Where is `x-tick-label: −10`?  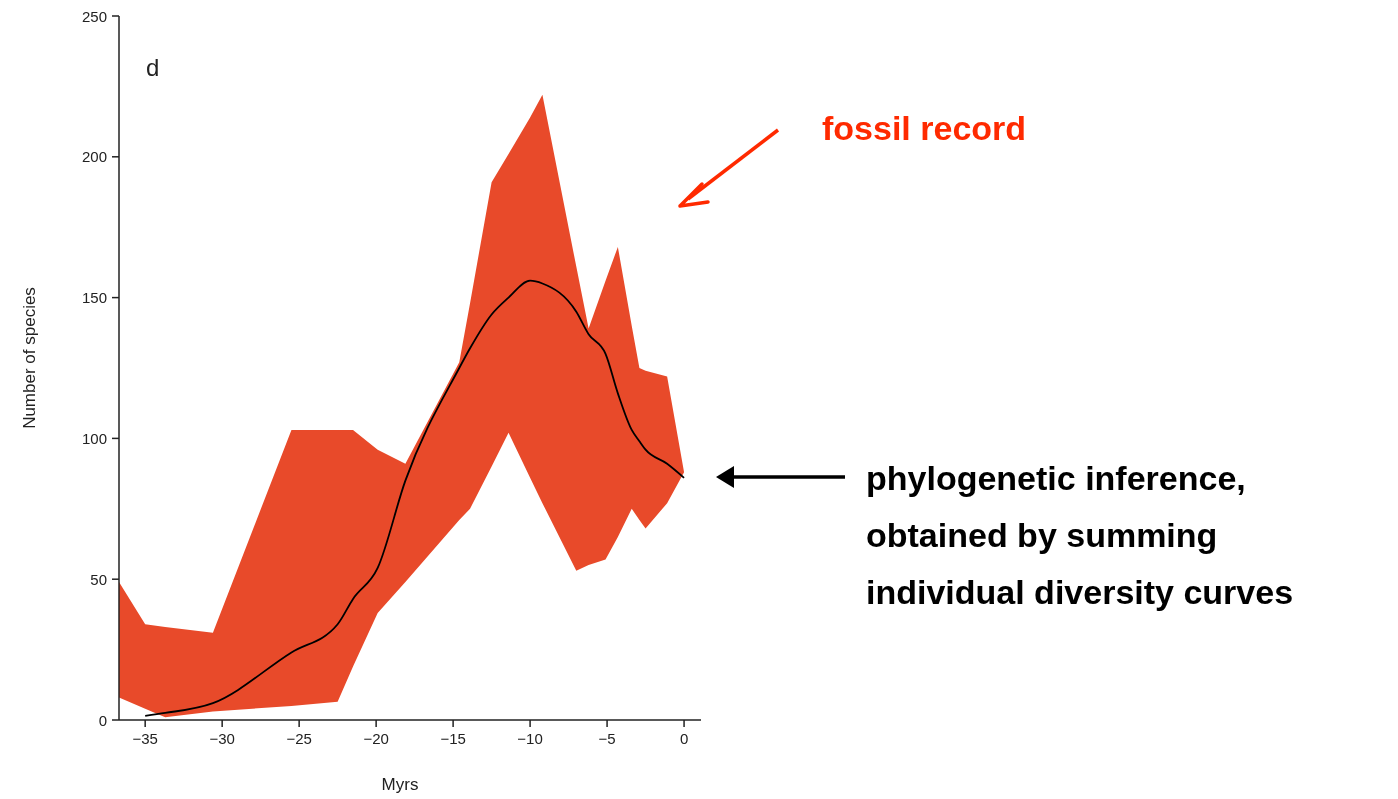
x-tick-label: −10 is located at coordinates (530, 738).